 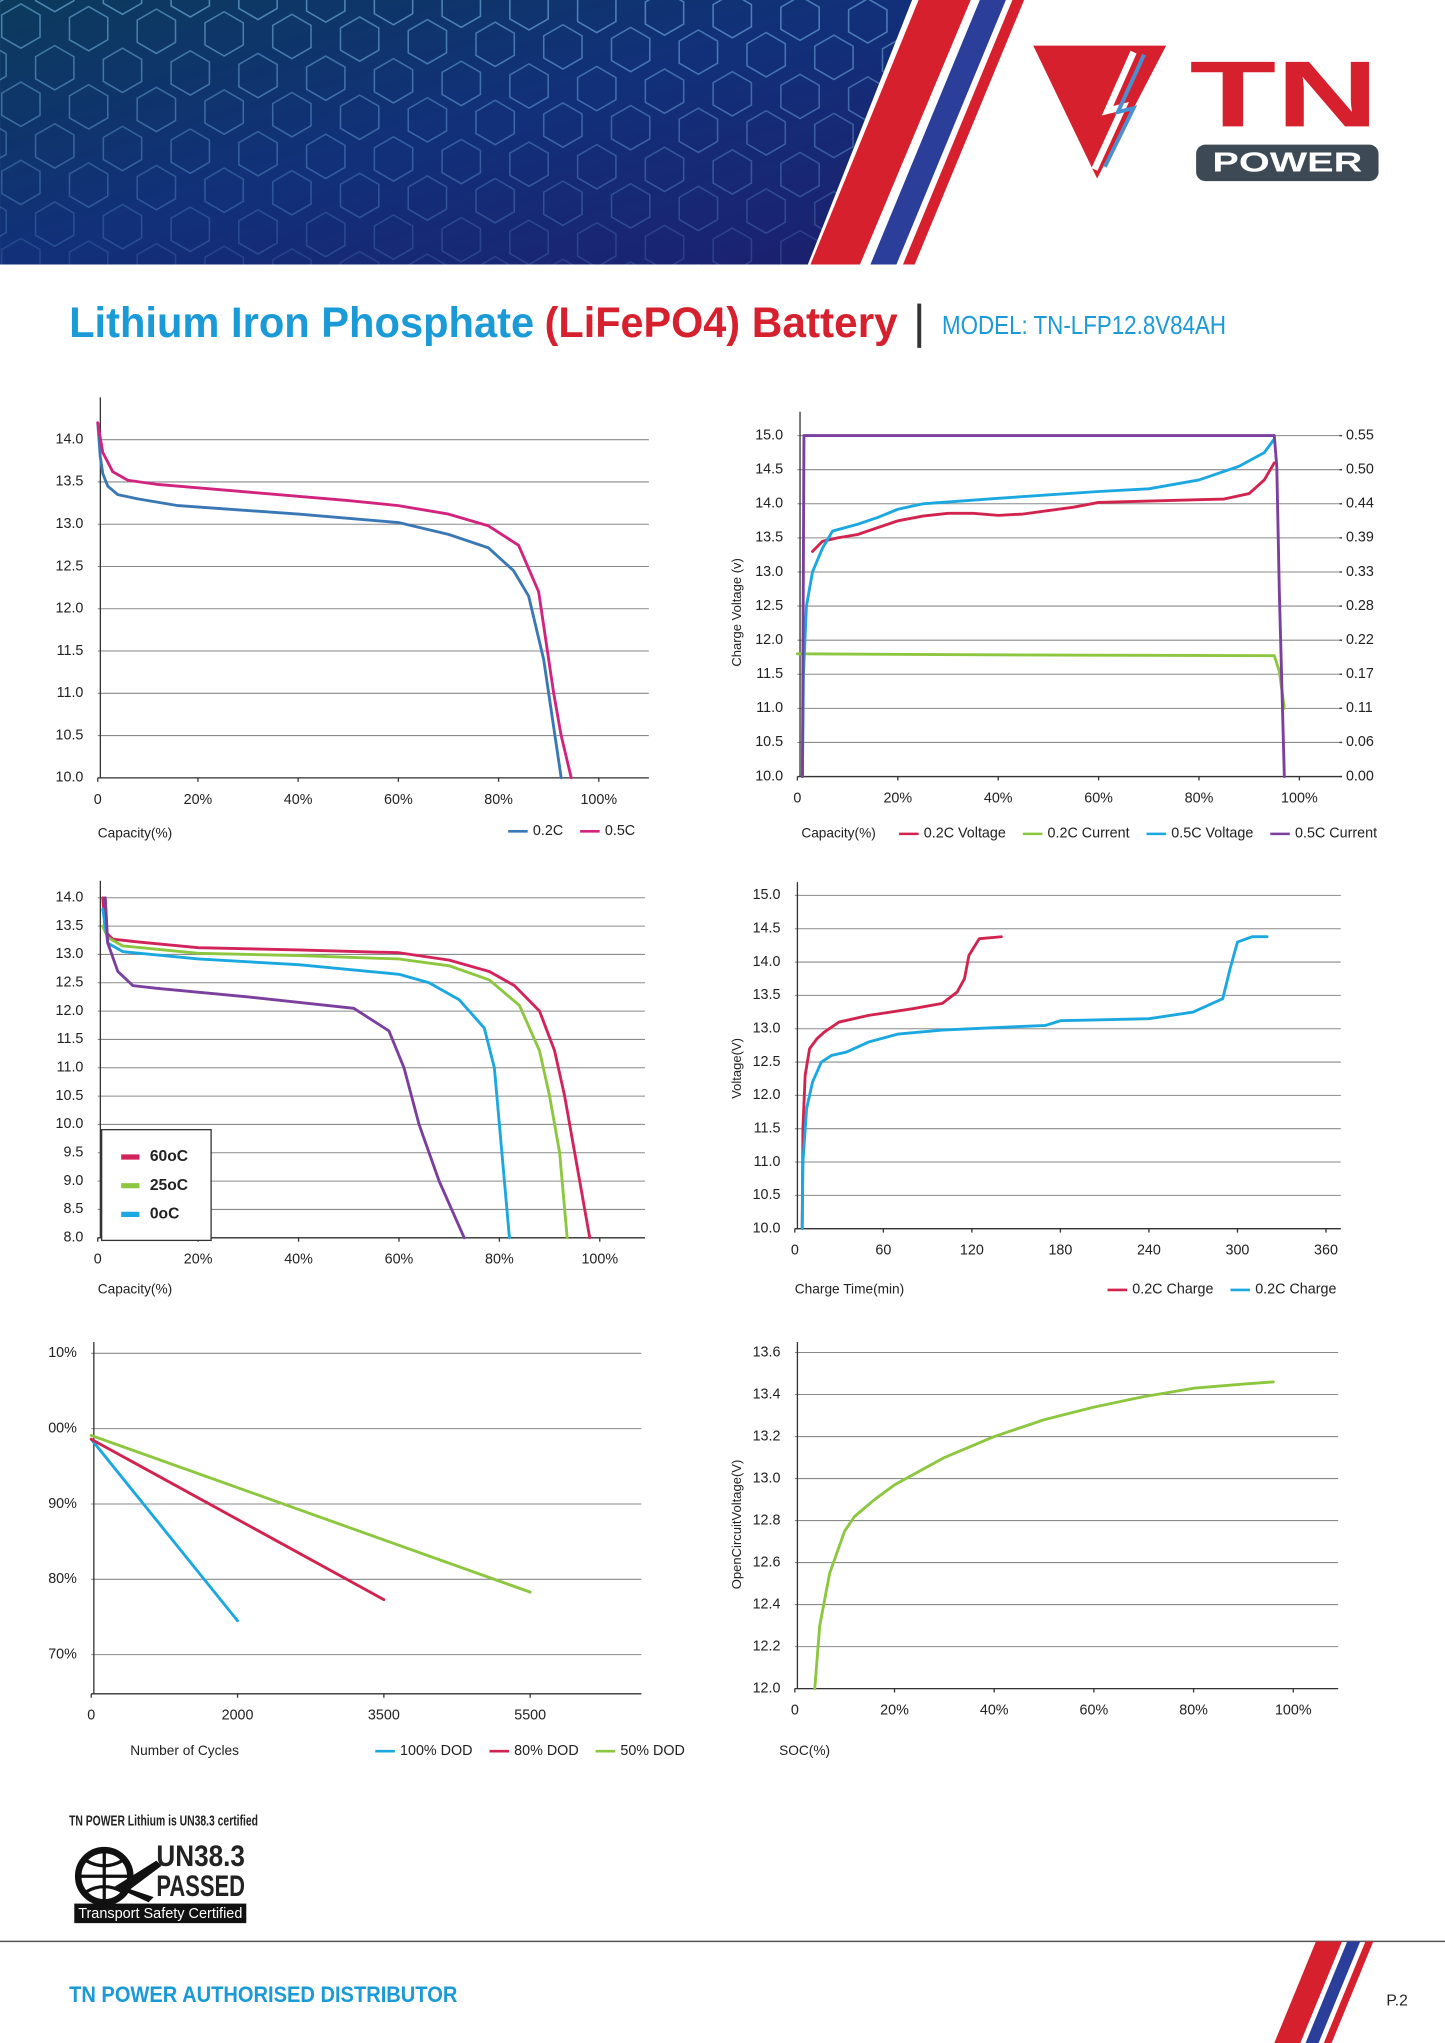 What do you see at coordinates (620, 831) in the screenshot?
I see `legend-label: 0.5C` at bounding box center [620, 831].